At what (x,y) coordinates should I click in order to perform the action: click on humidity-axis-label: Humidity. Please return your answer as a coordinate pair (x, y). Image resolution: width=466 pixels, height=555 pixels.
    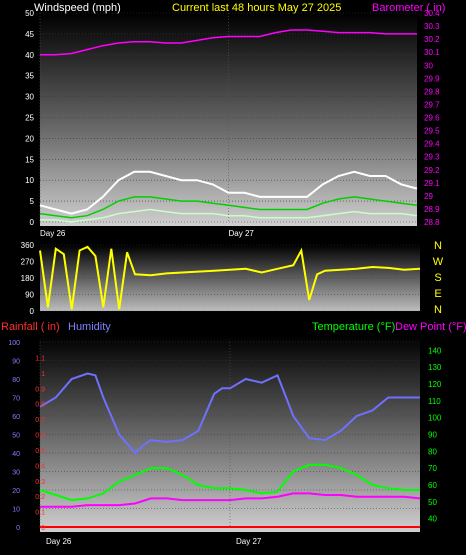
    Looking at the image, I should click on (89, 327).